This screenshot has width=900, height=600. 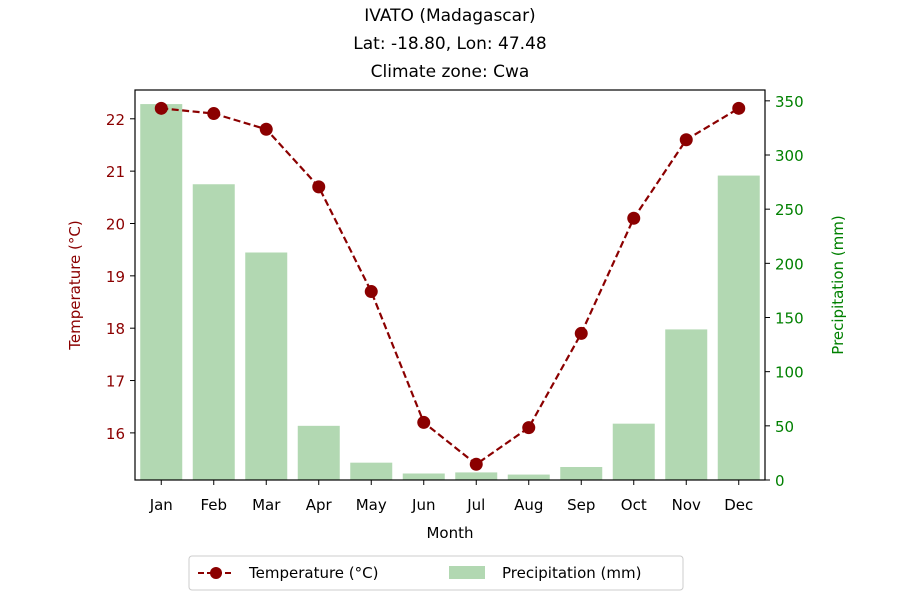 I want to click on x-tick-label: Sep, so click(x=581, y=505).